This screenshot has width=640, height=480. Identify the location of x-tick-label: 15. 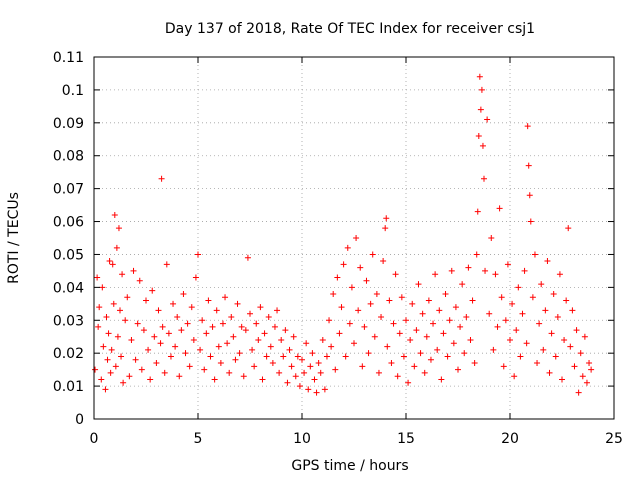
(406, 439).